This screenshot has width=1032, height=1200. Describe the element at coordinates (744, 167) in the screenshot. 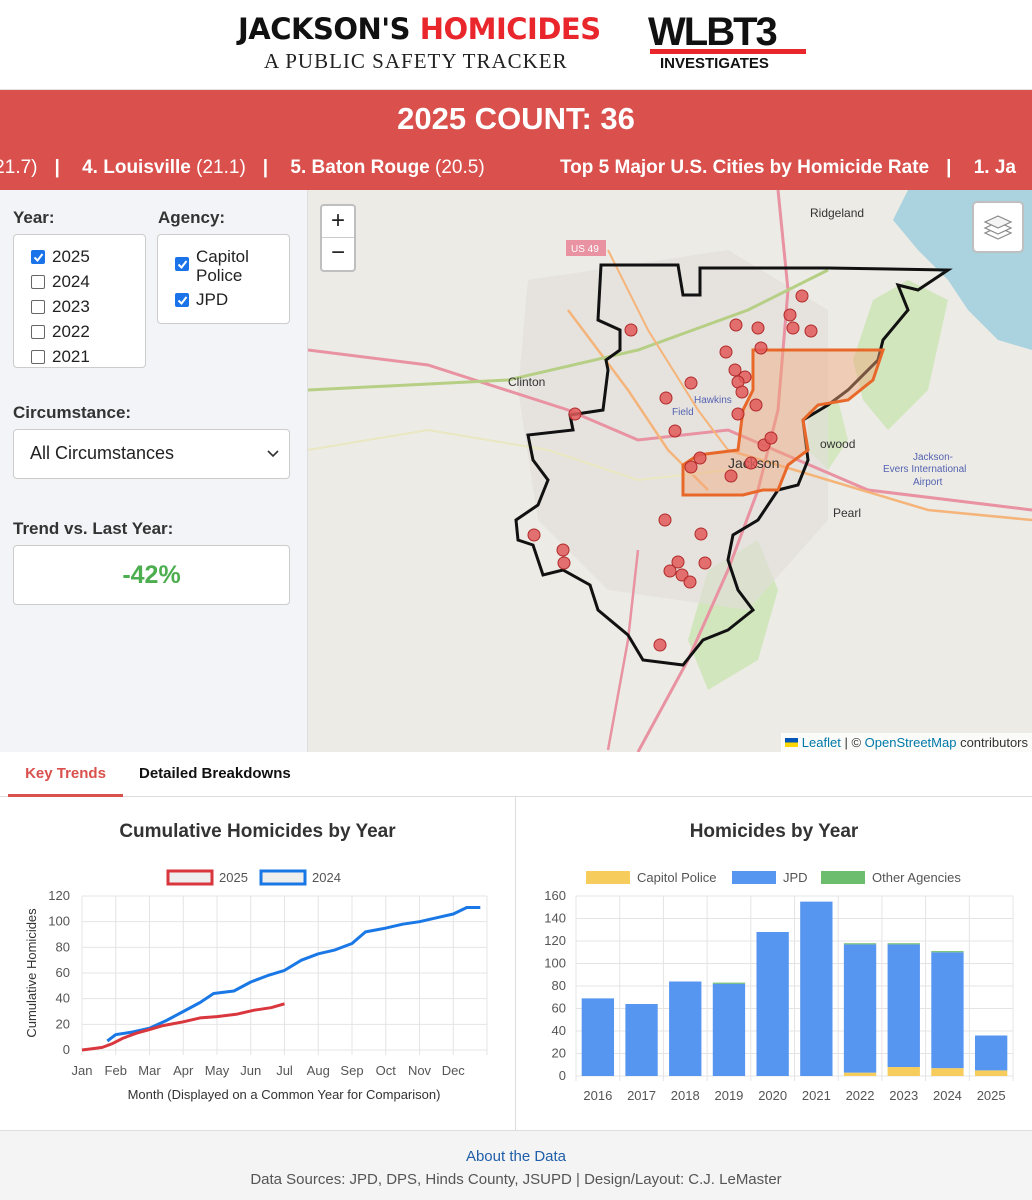

I see `ticker-title: Top 5 Major U.S. Cities by Homicide Rate` at that location.